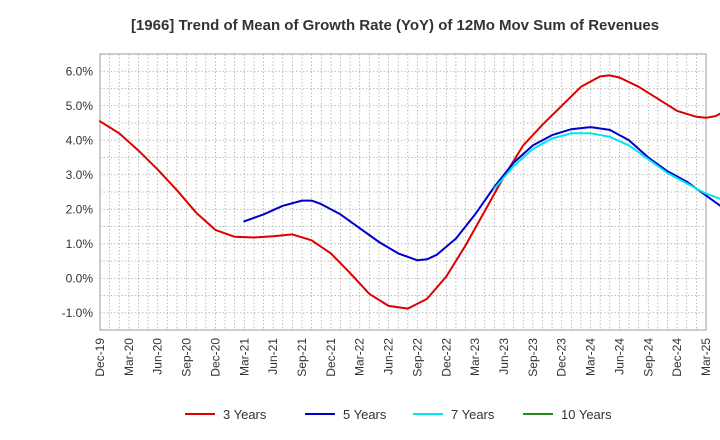  I want to click on x-tick-label: Sep-24, so click(648, 357).